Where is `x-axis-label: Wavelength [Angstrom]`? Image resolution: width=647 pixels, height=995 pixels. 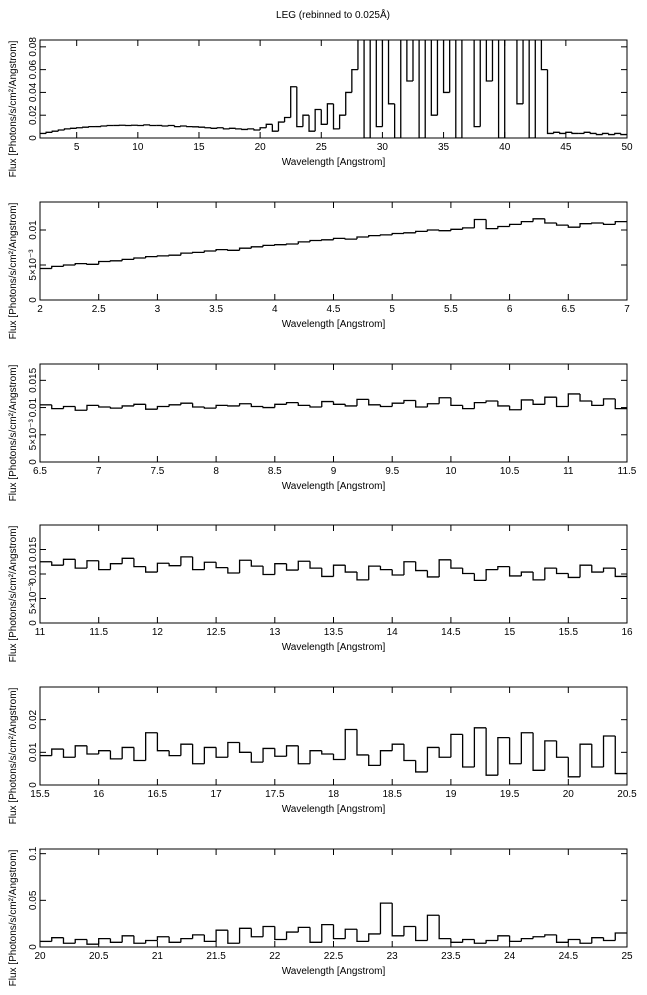 x-axis-label: Wavelength [Angstrom] is located at coordinates (334, 162).